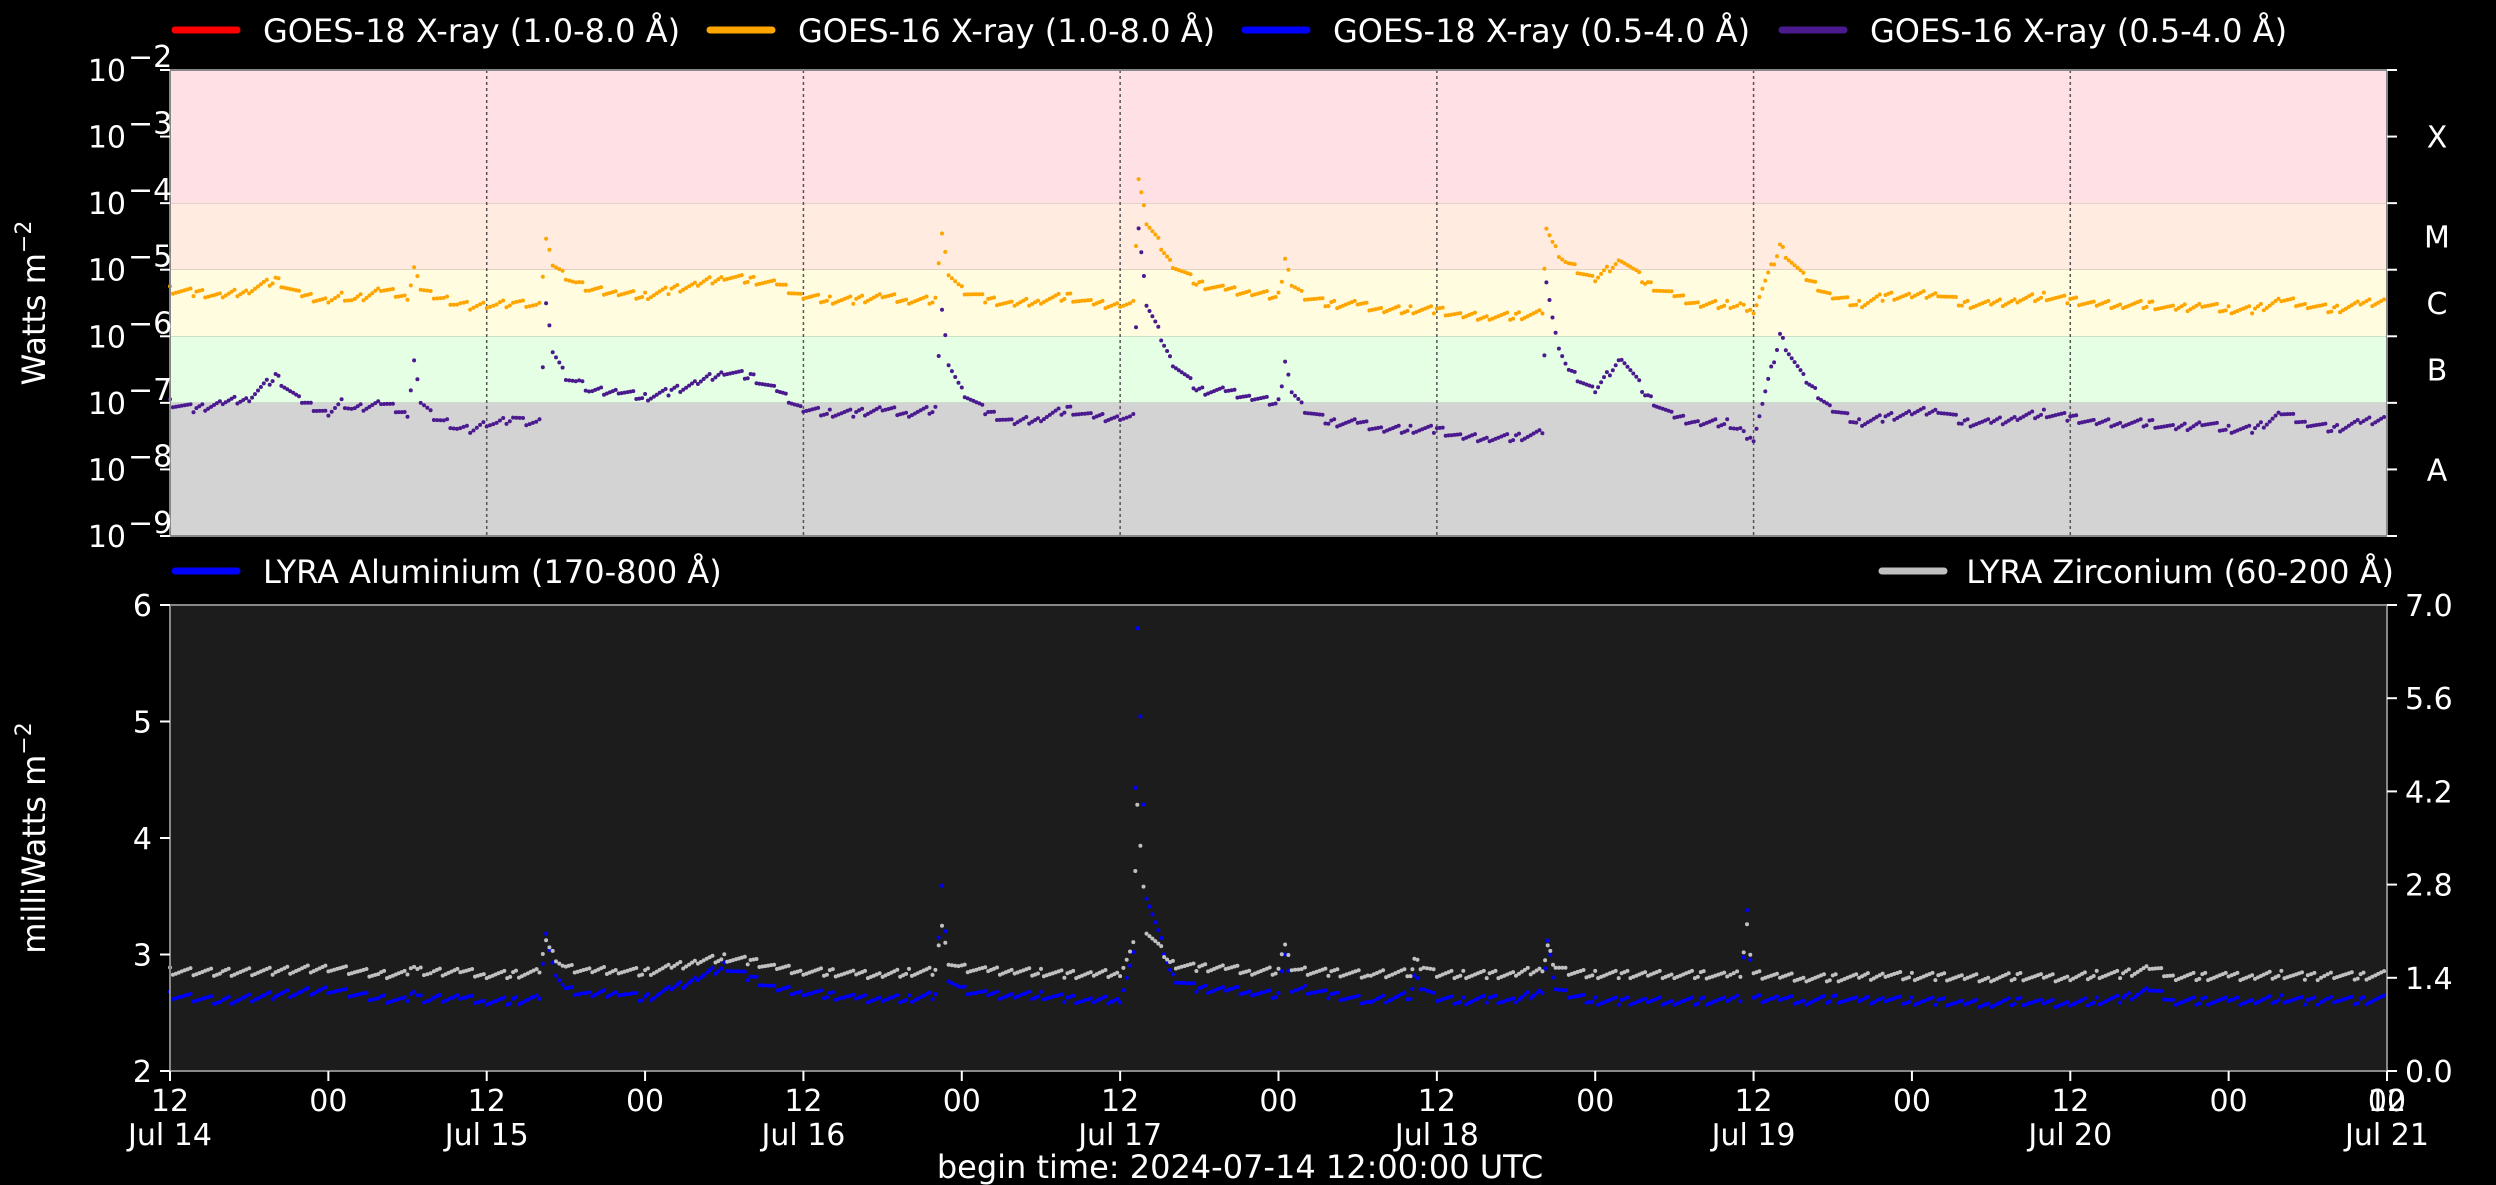 The image size is (2496, 1185). Describe the element at coordinates (2437, 237) in the screenshot. I see `class-label-m: M` at that location.